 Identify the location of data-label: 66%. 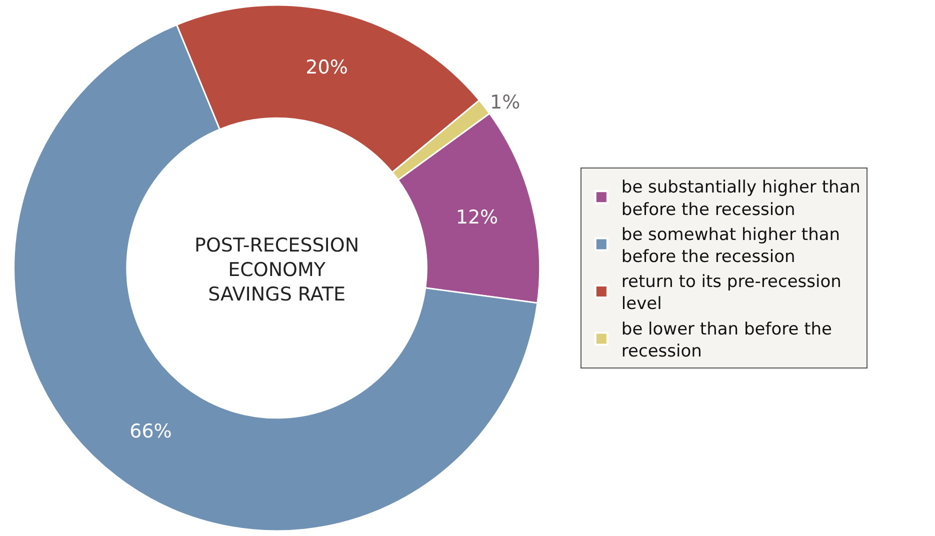
(151, 431).